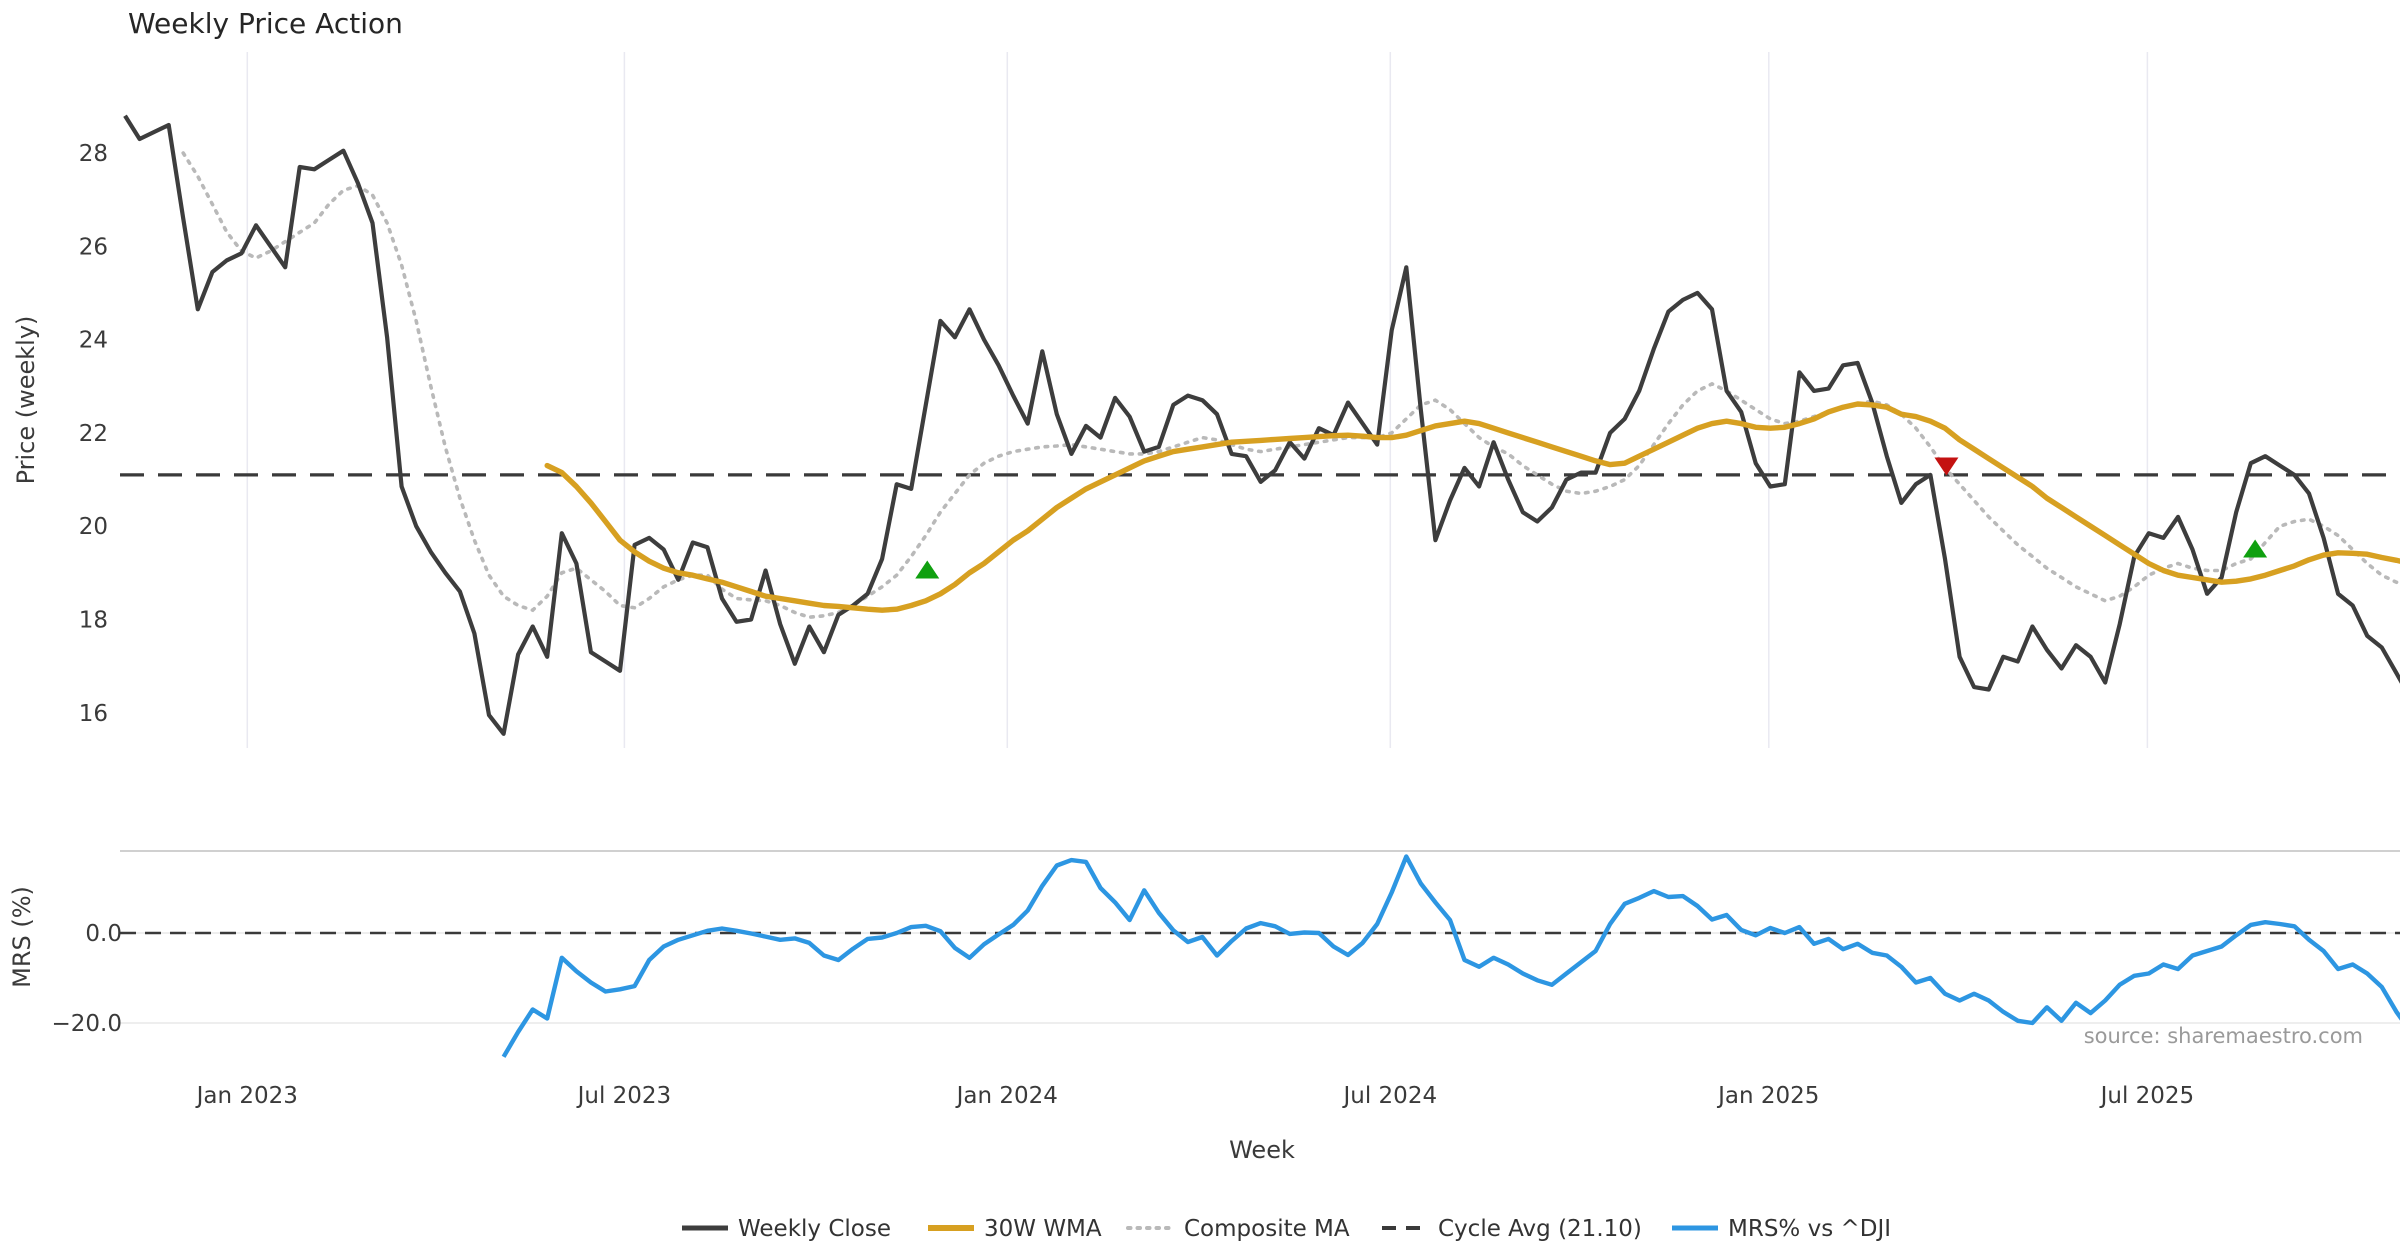  I want to click on mrs-axis-title: MRS (%), so click(22, 937).